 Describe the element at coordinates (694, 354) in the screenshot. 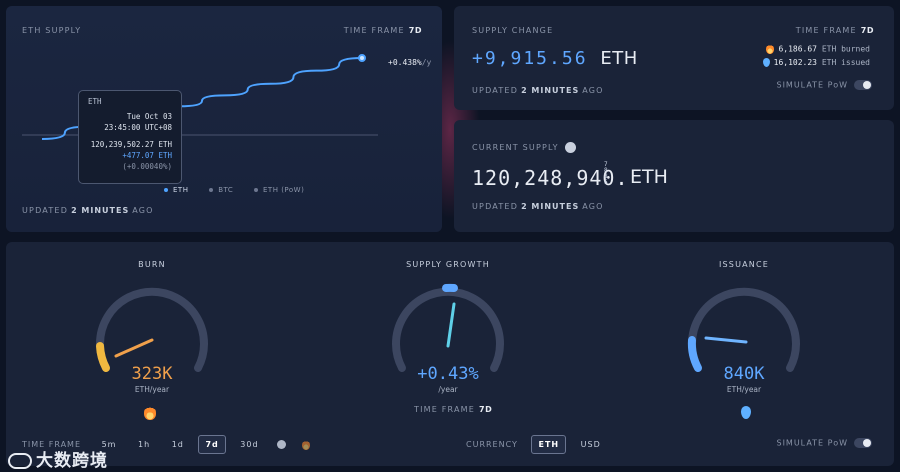

I see `issuance-gauge-fill` at that location.